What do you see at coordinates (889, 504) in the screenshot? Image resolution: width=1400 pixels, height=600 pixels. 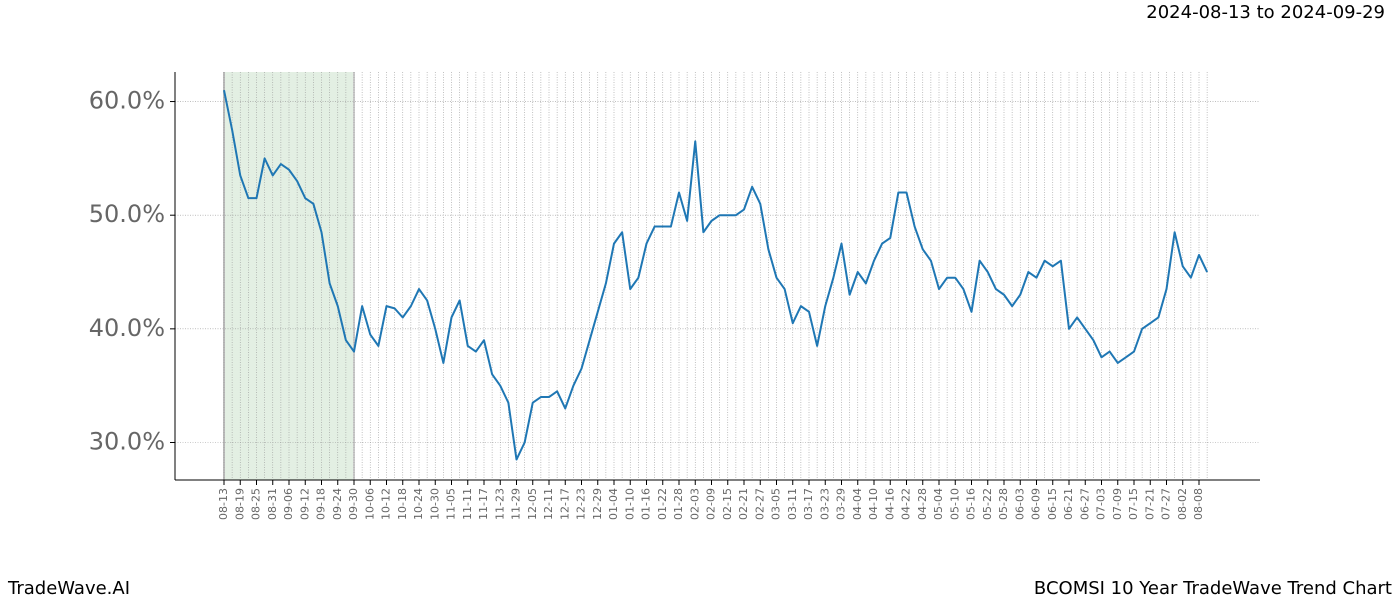 I see `x-tick-label: 04-16` at bounding box center [889, 504].